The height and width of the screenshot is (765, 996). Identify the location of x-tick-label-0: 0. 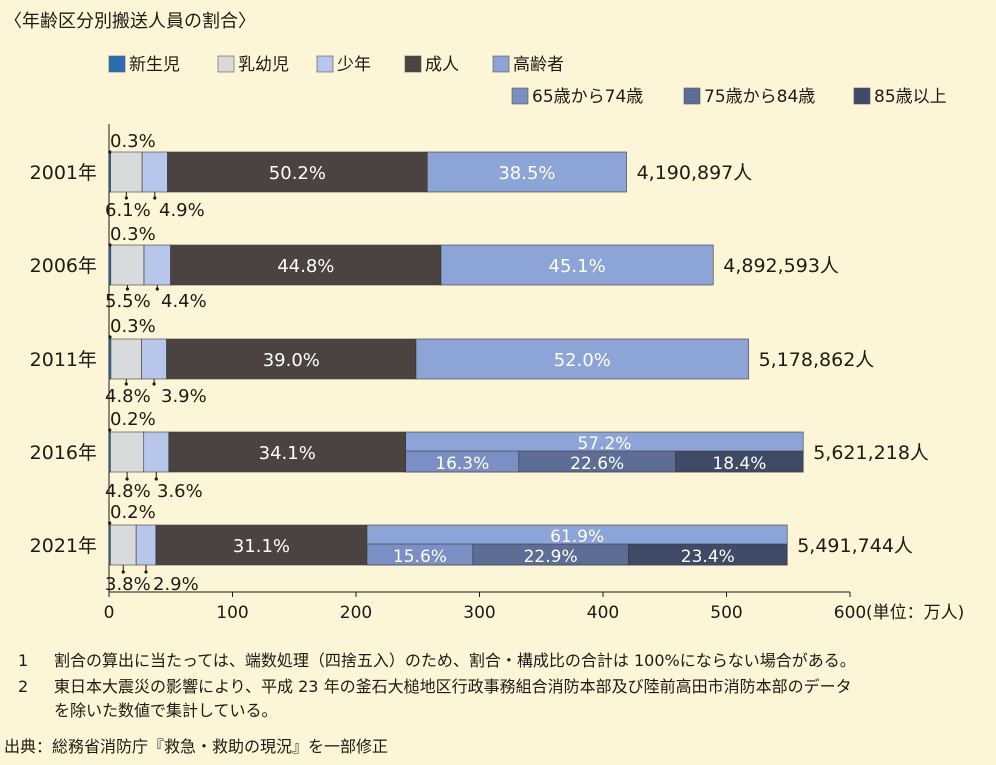
(109, 613).